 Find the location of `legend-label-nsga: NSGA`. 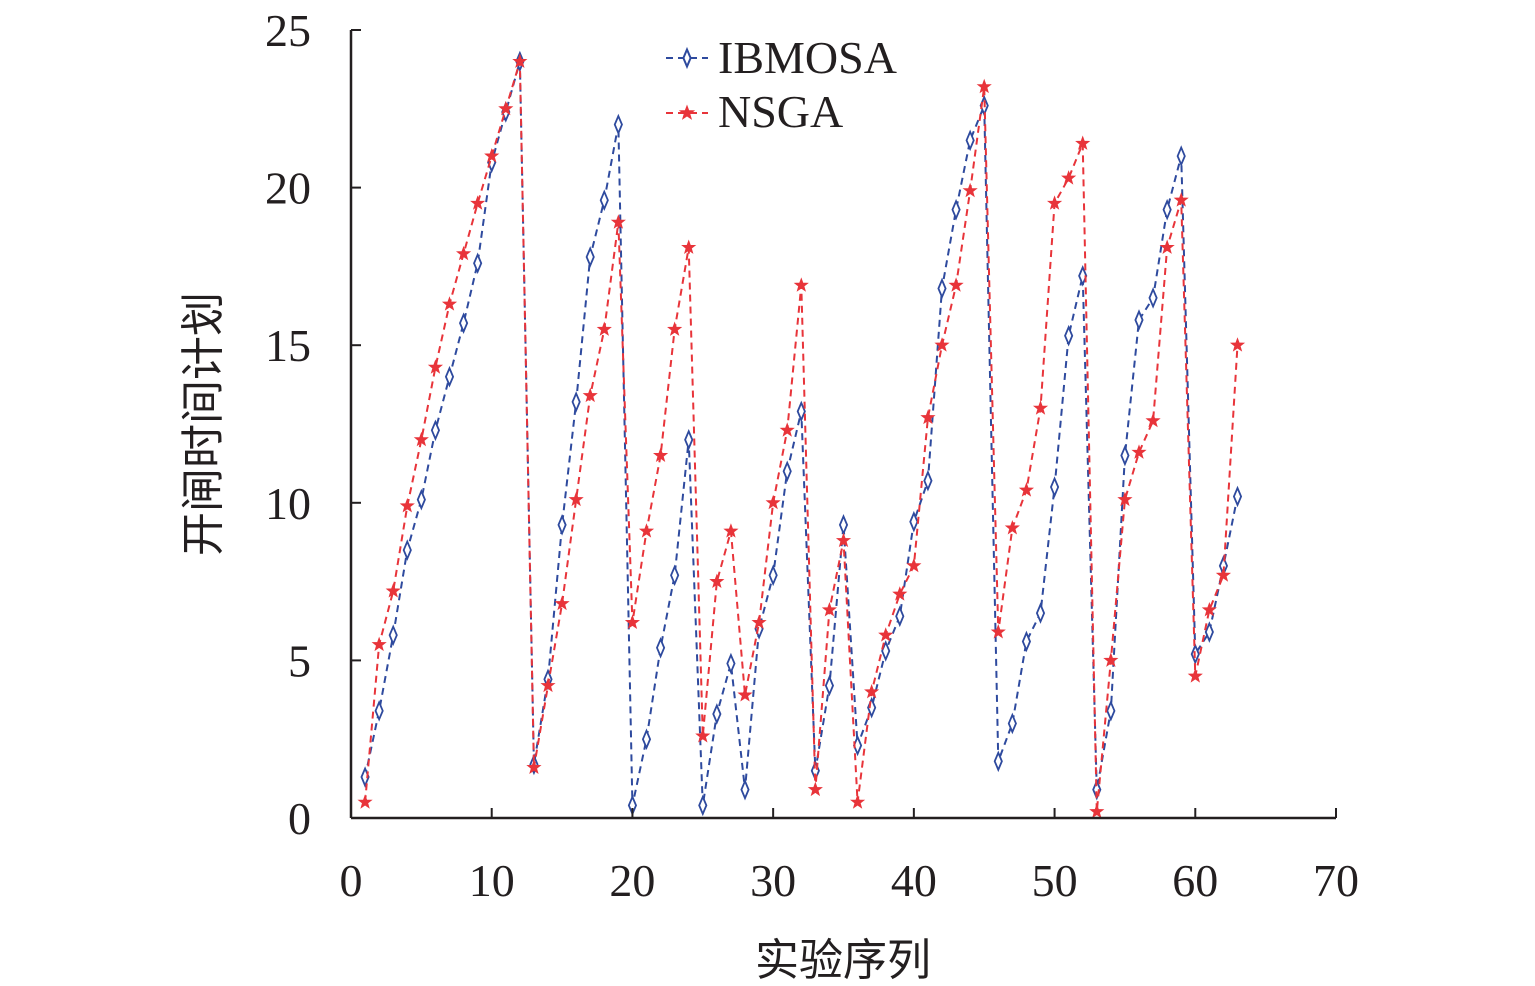

legend-label-nsga: NSGA is located at coordinates (780, 111).